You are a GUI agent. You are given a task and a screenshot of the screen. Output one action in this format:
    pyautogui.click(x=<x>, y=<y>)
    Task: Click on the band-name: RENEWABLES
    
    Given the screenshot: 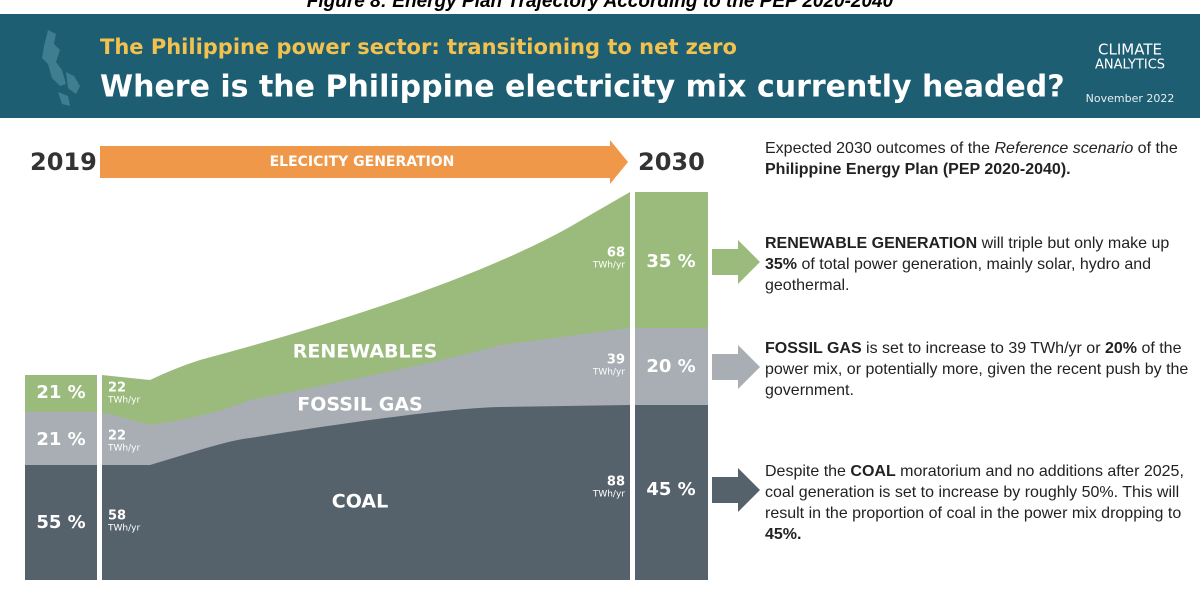 What is the action you would take?
    pyautogui.click(x=365, y=352)
    